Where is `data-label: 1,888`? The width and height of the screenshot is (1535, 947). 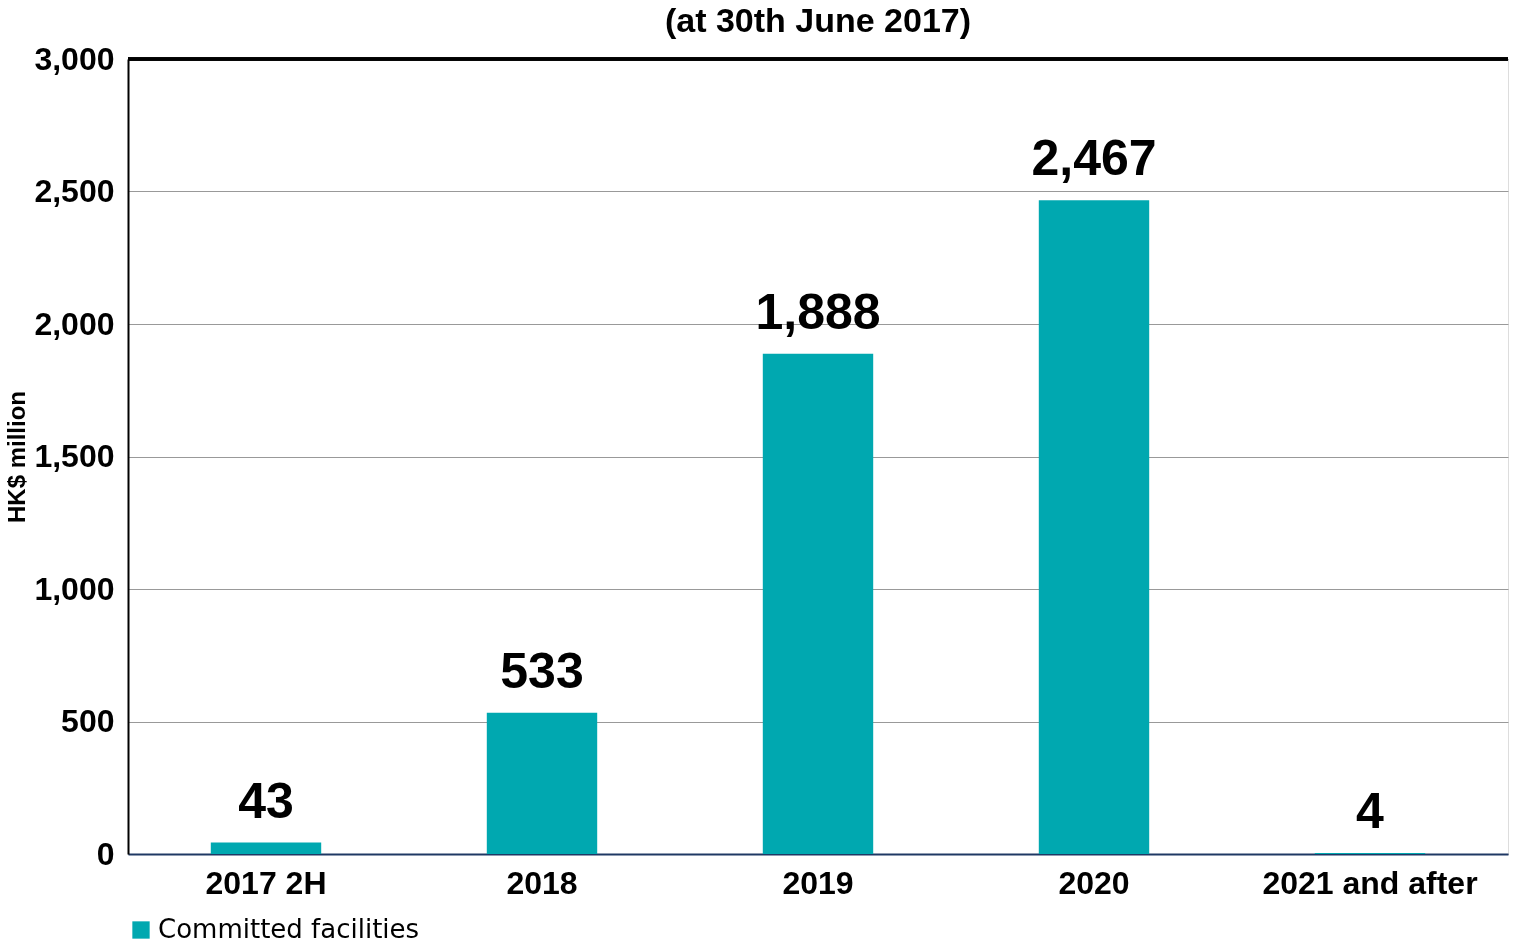
data-label: 1,888 is located at coordinates (818, 311).